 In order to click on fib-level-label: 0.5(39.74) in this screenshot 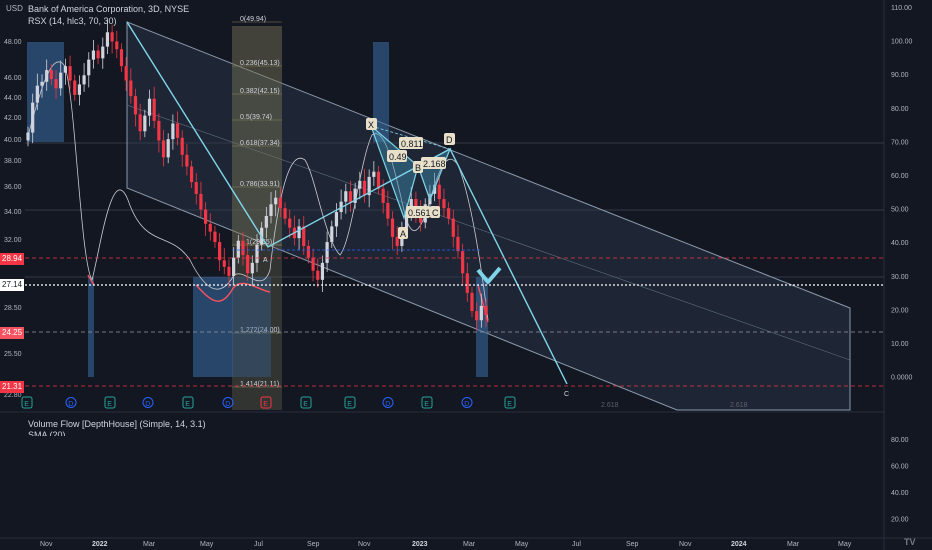, I will do `click(256, 117)`.